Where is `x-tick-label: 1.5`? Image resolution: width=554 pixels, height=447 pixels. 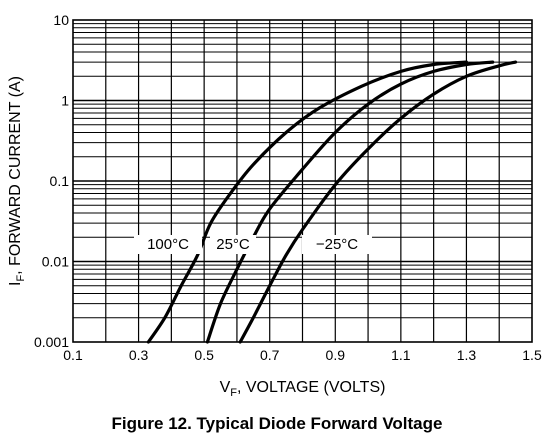
x-tick-label: 1.5 is located at coordinates (532, 355).